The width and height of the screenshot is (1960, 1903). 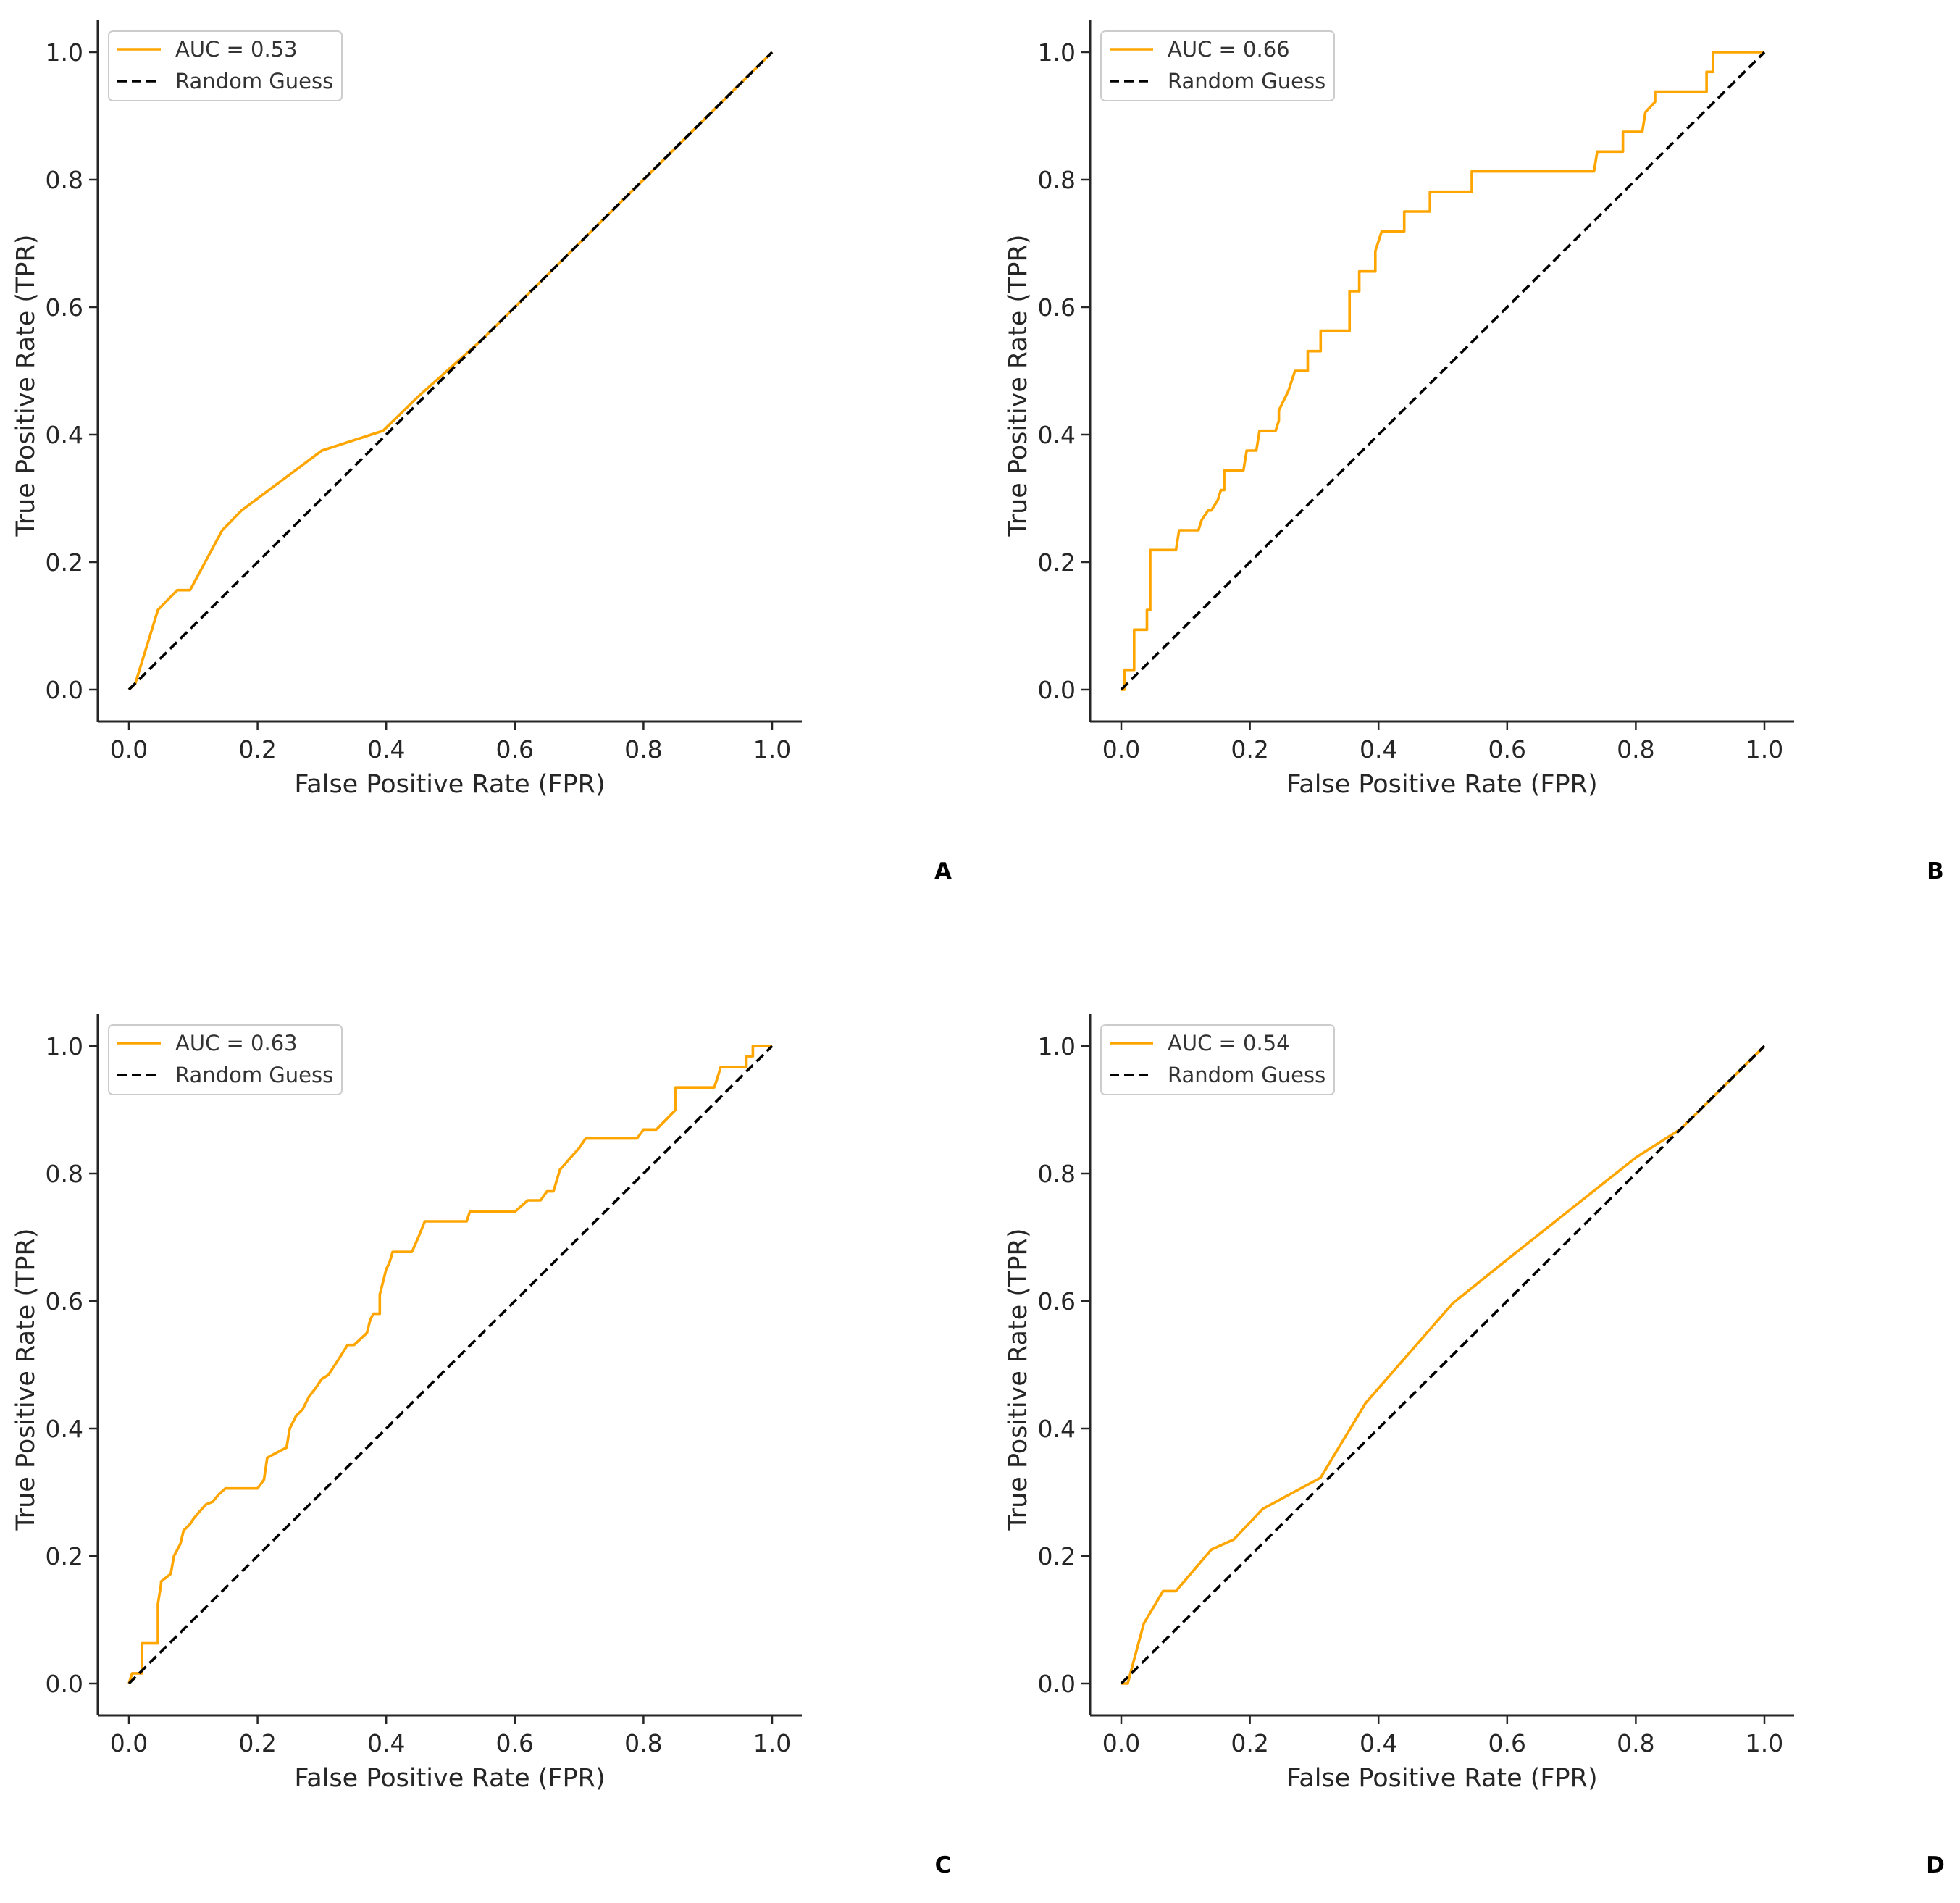 I want to click on panel-letter: C, so click(x=943, y=1865).